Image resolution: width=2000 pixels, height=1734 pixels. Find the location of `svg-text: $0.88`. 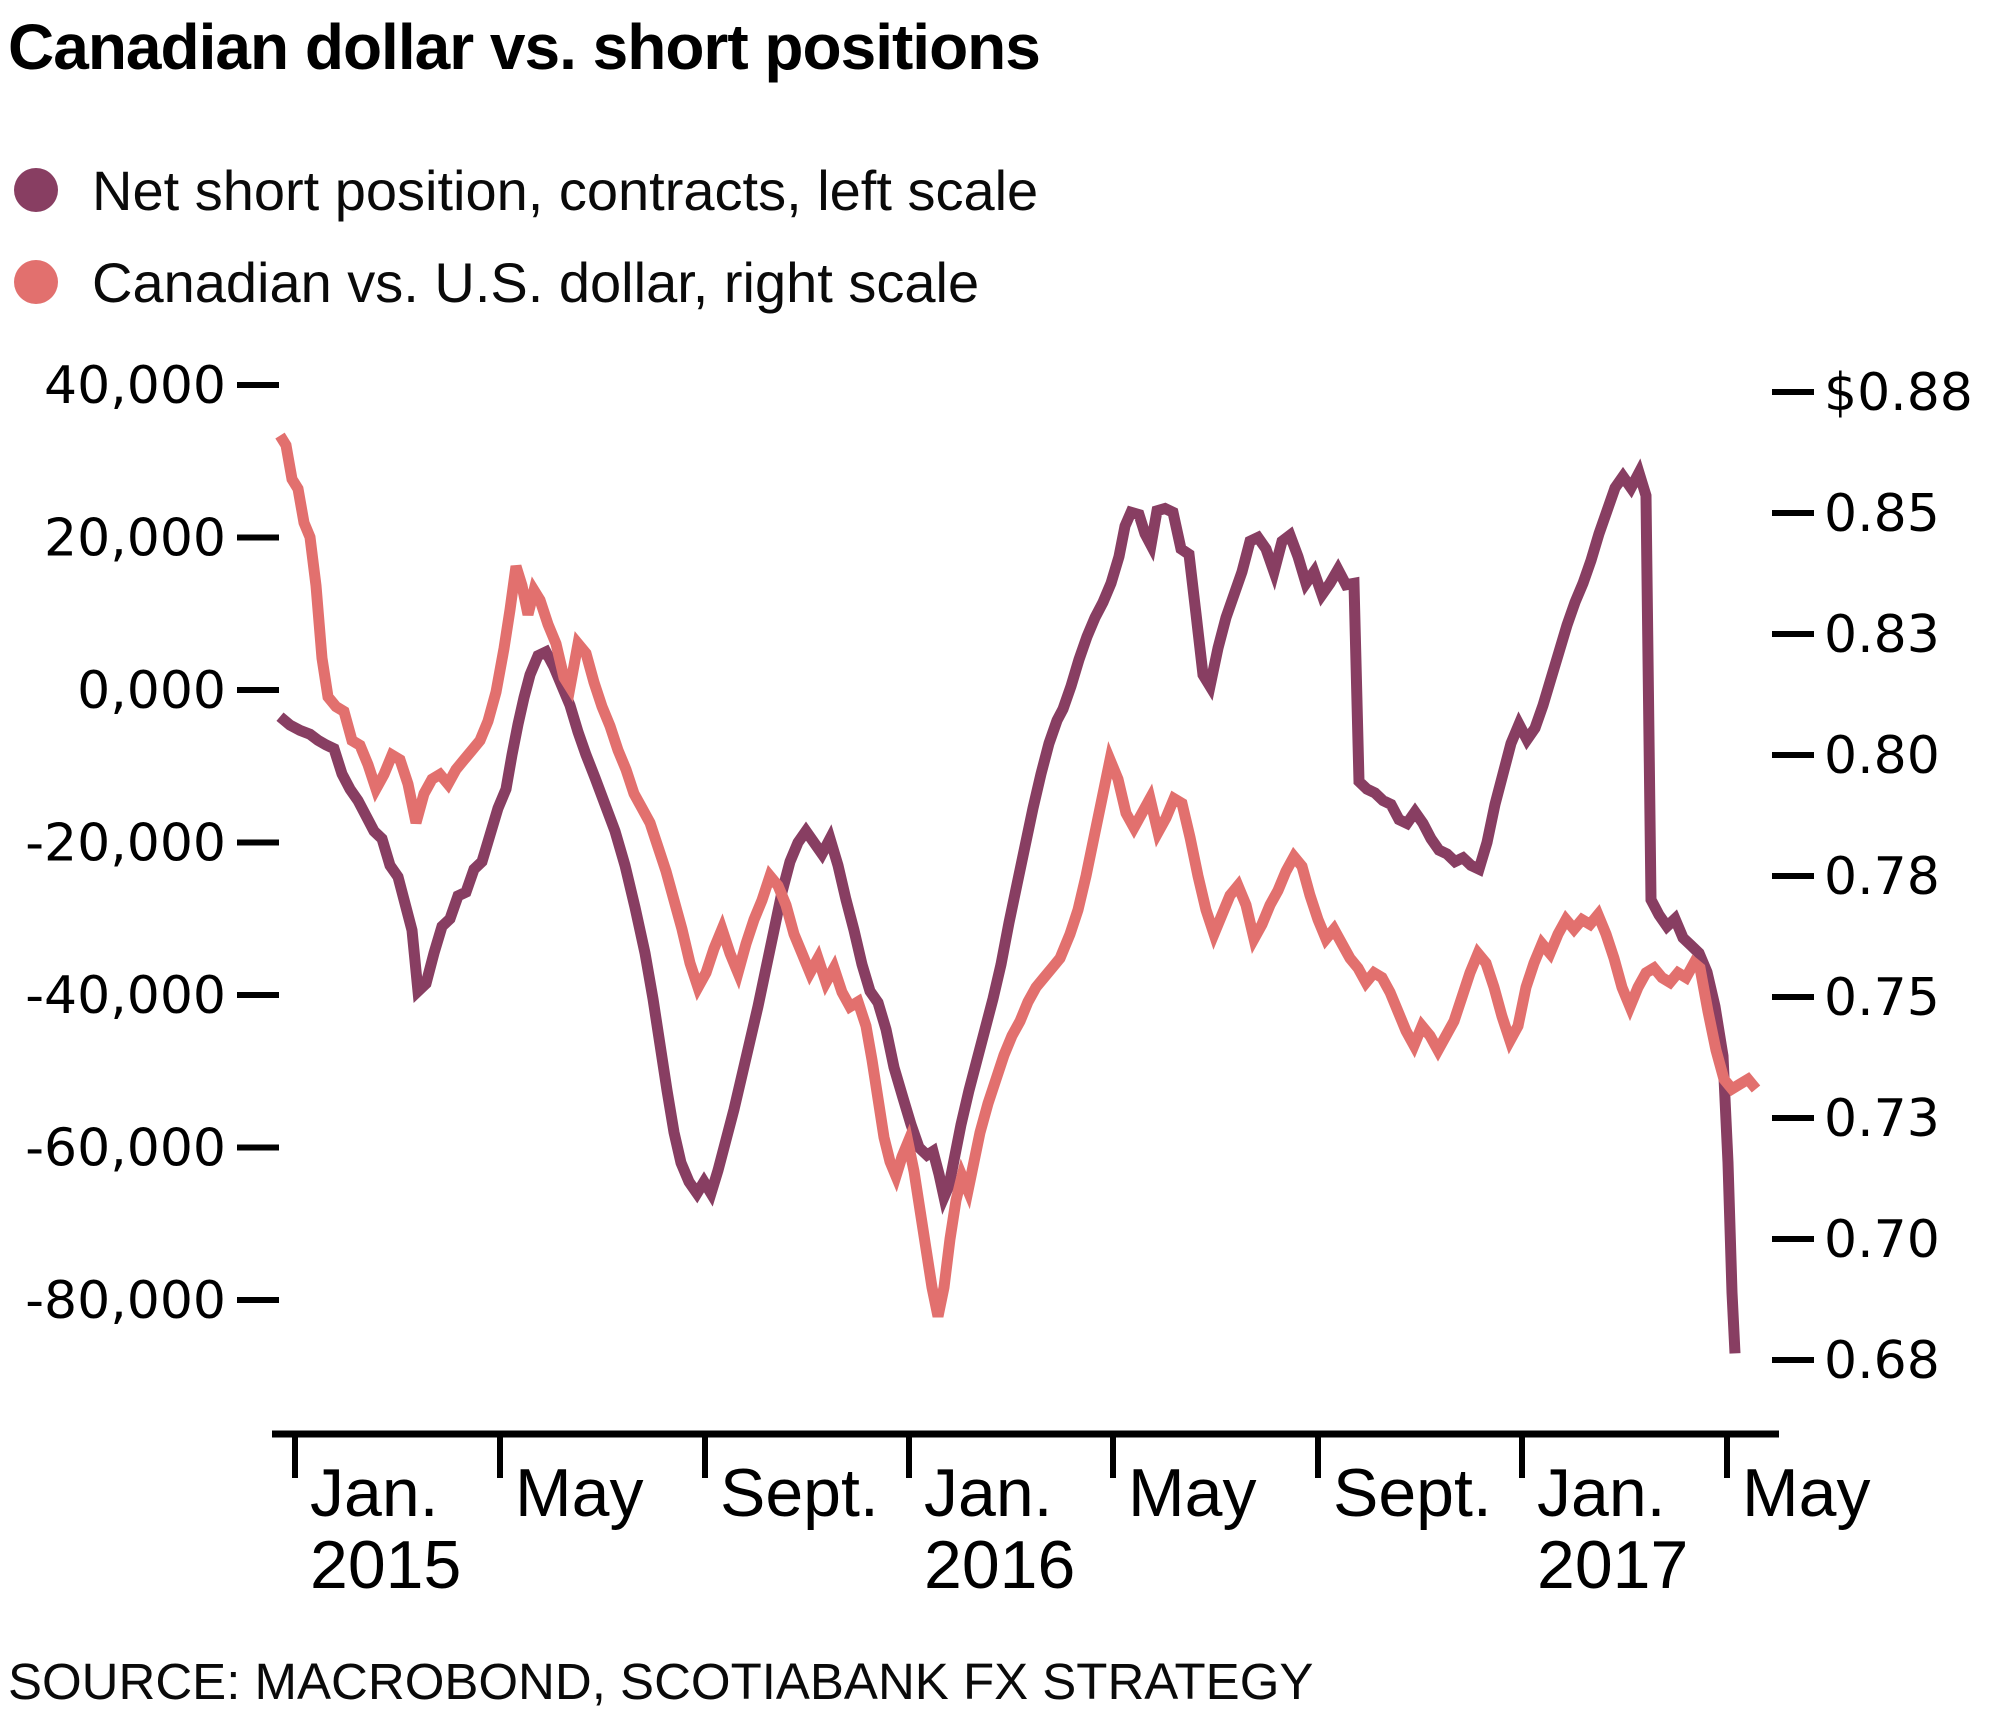

svg-text: $0.88 is located at coordinates (1898, 393).